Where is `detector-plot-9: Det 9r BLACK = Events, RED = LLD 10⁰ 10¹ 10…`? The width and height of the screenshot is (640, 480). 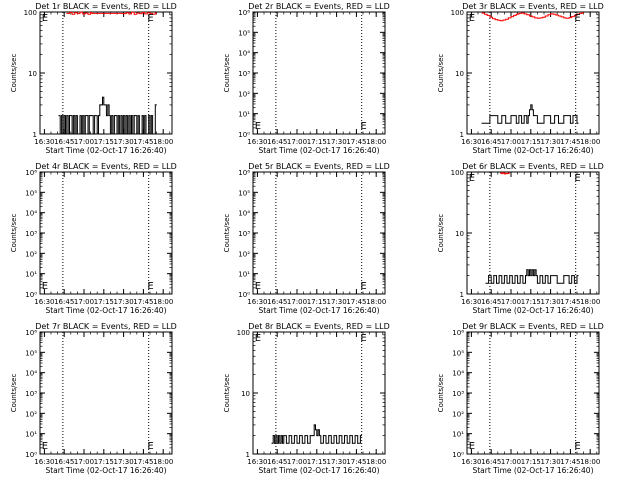 detector-plot-9: Det 9r BLACK = Events, RED = LLD 10⁰ 10¹ 10… is located at coordinates (520, 398).